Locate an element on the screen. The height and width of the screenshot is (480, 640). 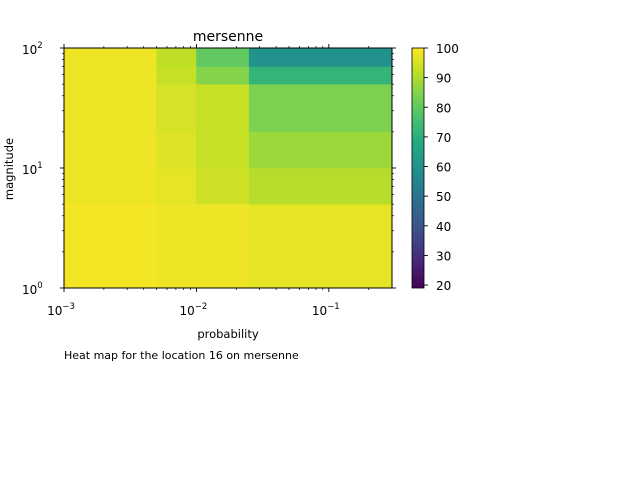
colorbar-tick-label: 20 is located at coordinates (443, 286).